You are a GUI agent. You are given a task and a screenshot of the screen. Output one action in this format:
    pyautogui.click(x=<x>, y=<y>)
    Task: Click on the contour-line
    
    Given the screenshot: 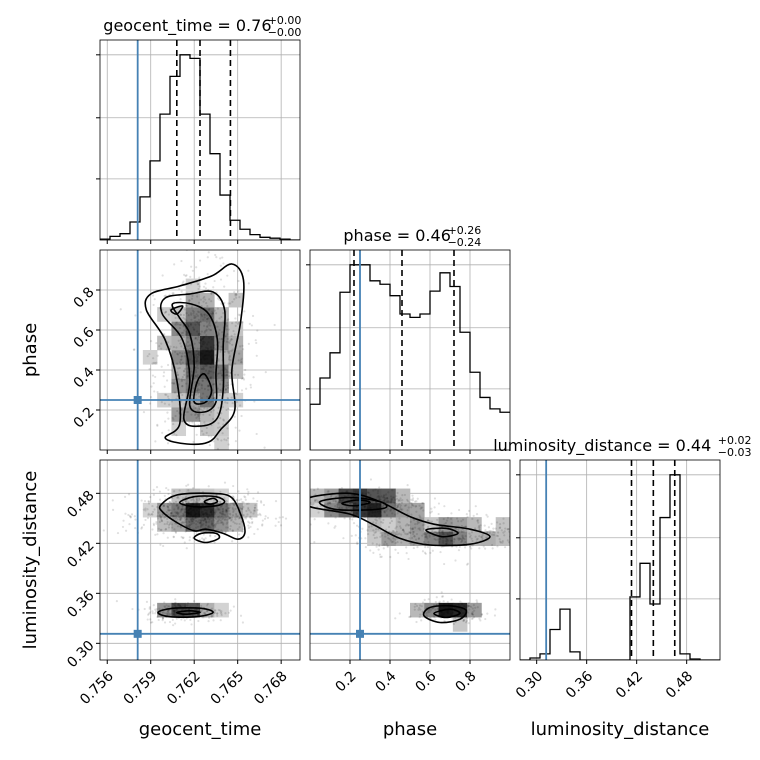 What is the action you would take?
    pyautogui.click(x=211, y=501)
    